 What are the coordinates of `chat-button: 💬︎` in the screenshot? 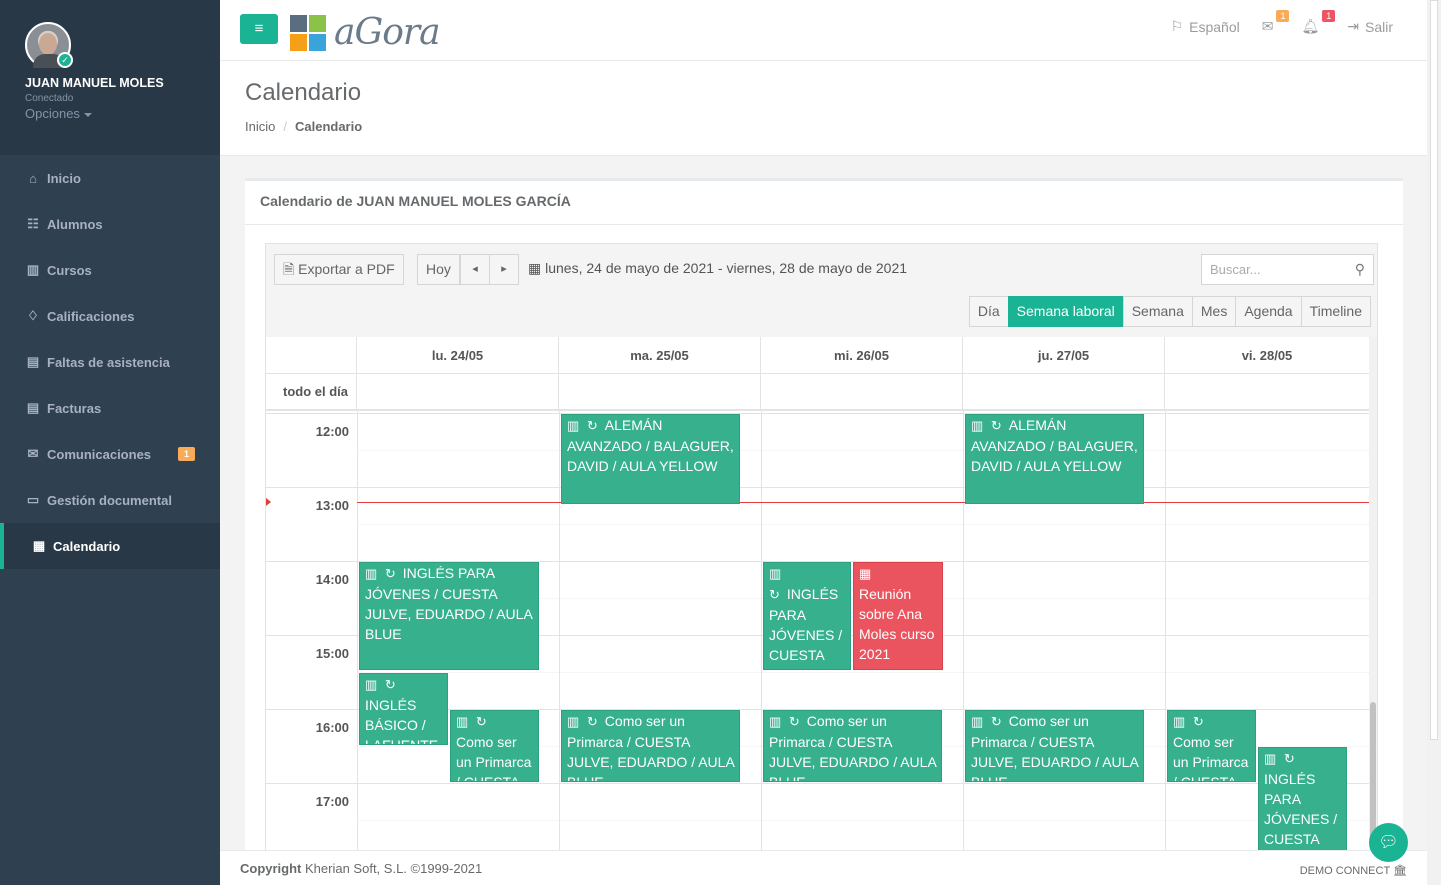 It's located at (1388, 842).